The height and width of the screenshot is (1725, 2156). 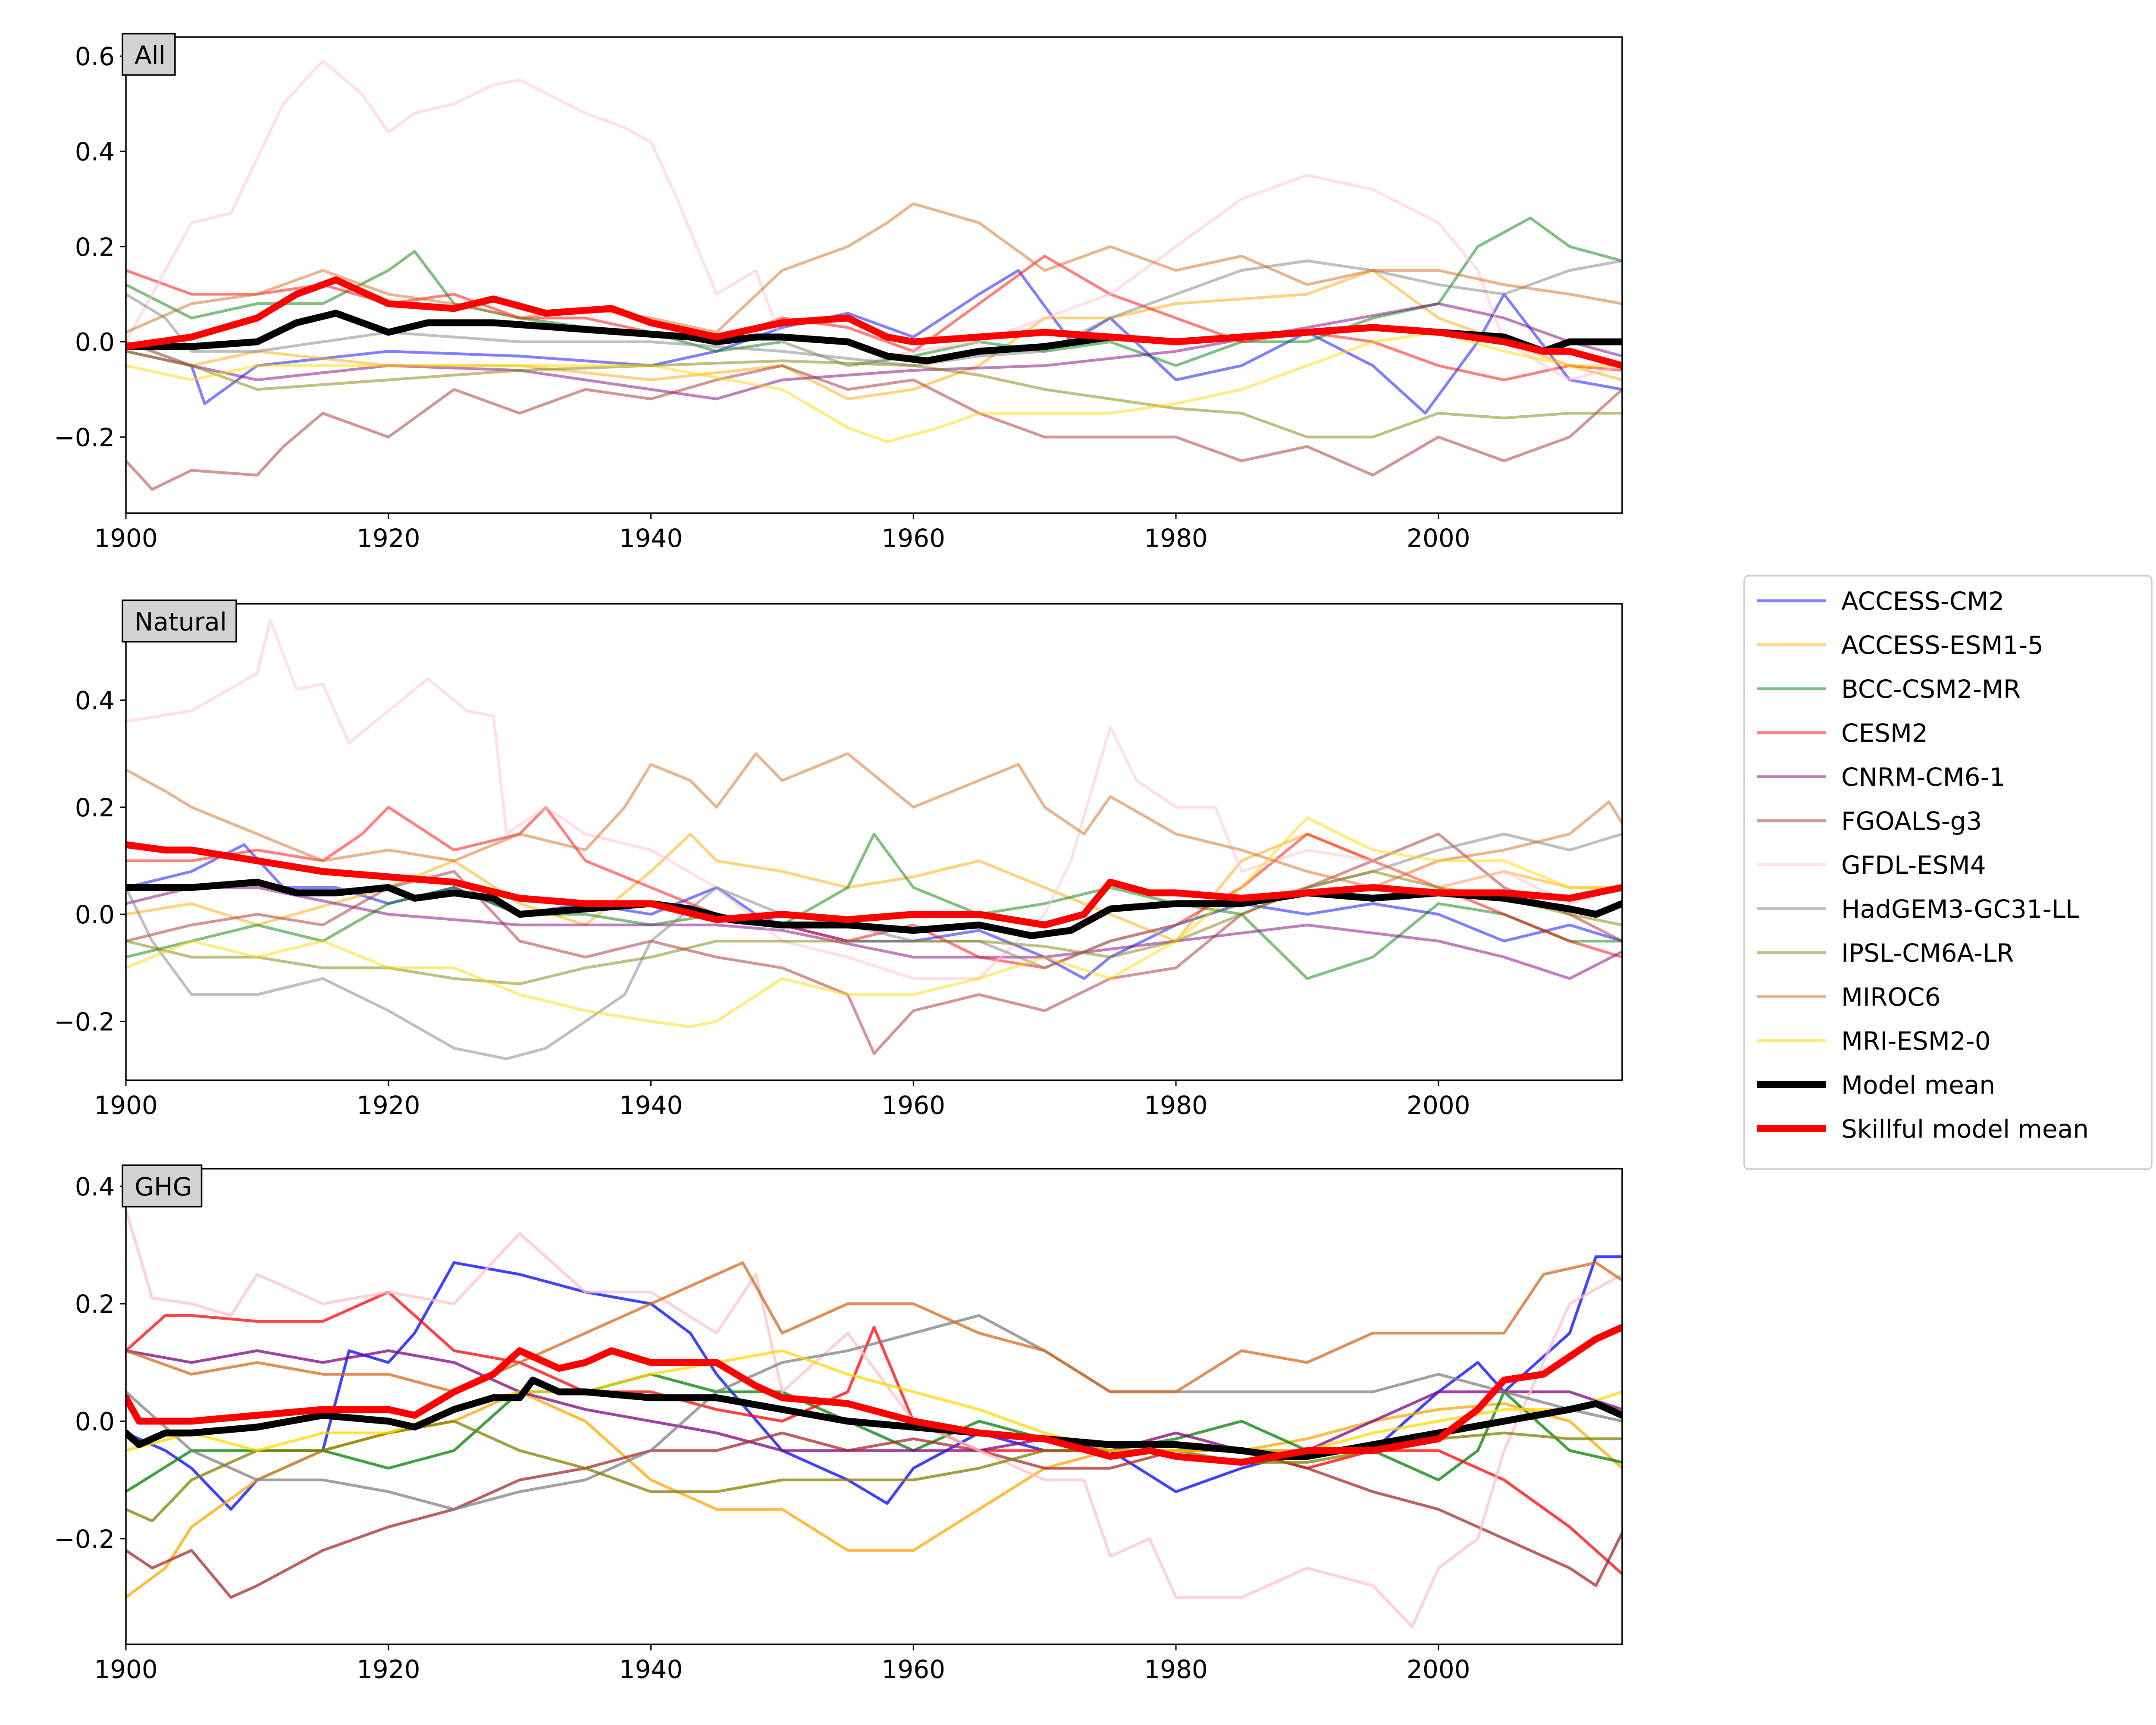 What do you see at coordinates (95, 56) in the screenshot?
I see `y-tick-label: 0.6` at bounding box center [95, 56].